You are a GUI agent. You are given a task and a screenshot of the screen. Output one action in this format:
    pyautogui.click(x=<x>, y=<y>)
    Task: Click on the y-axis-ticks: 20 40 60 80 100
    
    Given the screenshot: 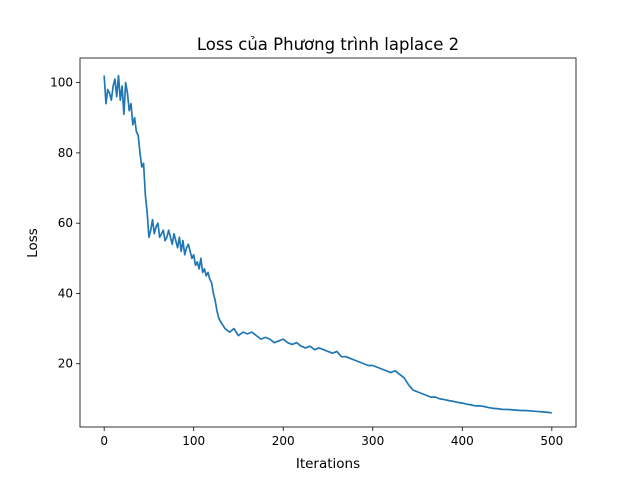 What is the action you would take?
    pyautogui.click(x=65, y=223)
    